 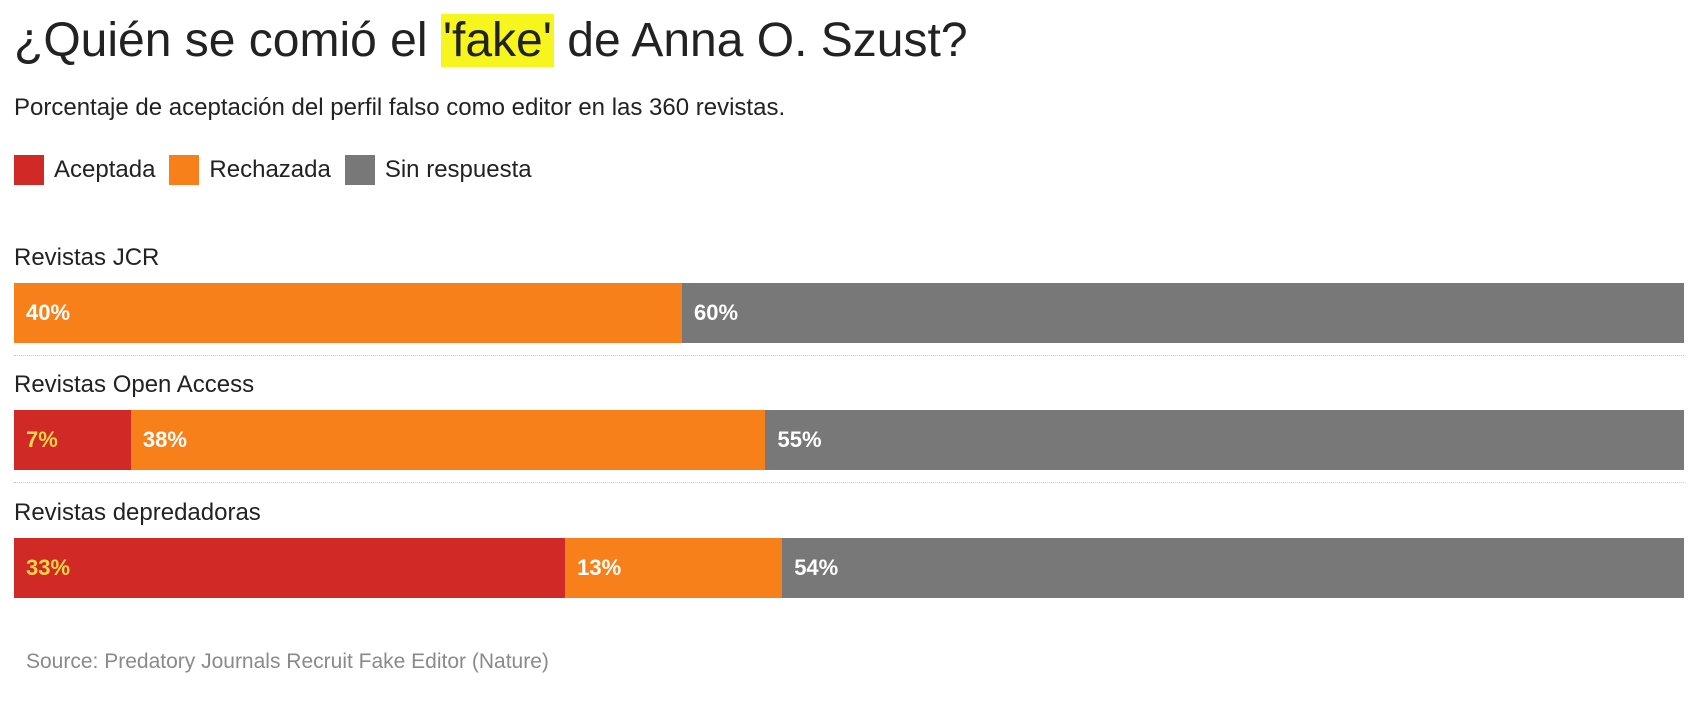 What do you see at coordinates (348, 313) in the screenshot?
I see `bar-segment-revistas-jcr-rechazada: 40%` at bounding box center [348, 313].